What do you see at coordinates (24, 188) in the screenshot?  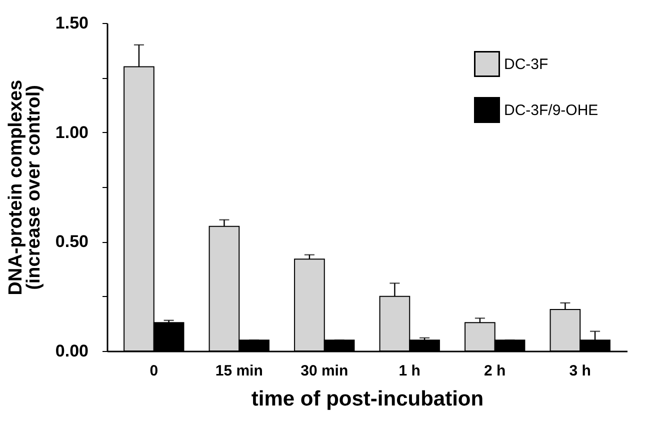 I see `y-axis-title: DNA-protein complexes (increase over control)` at bounding box center [24, 188].